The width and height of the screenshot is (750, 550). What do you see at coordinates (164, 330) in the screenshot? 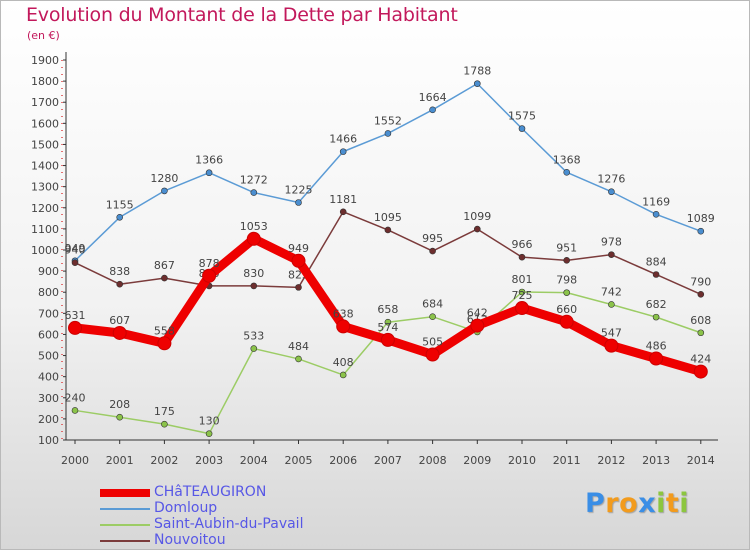
I see `data-label: 558` at bounding box center [164, 330].